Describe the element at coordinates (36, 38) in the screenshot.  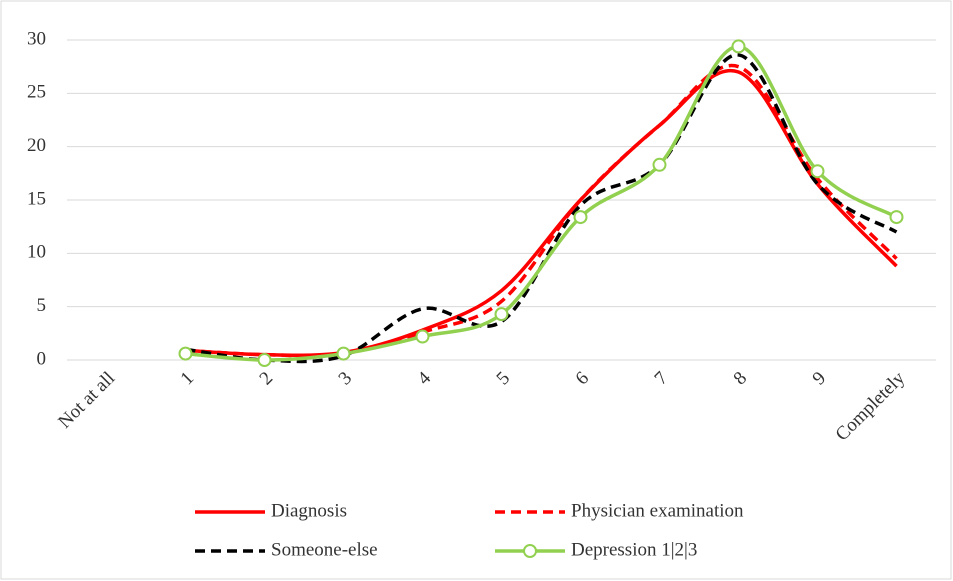
I see `y-tick-label: 30` at that location.